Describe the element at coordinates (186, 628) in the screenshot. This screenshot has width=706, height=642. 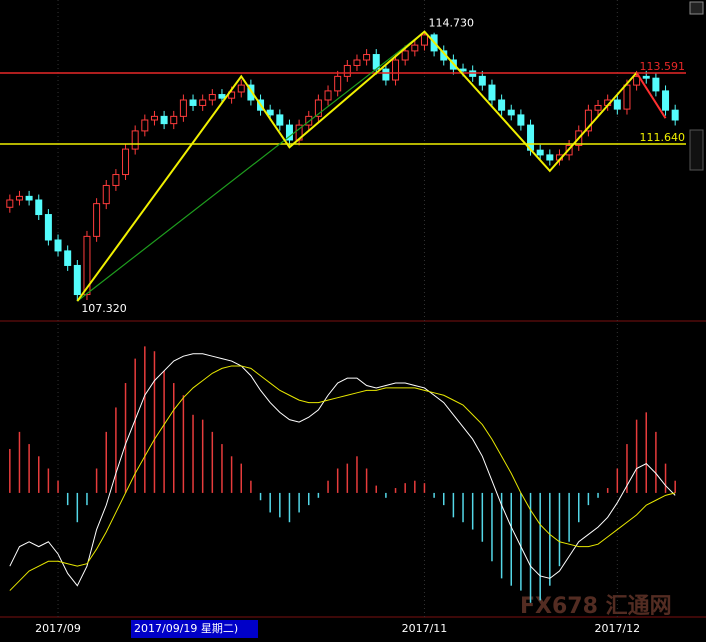
I see `status-date: 2017/09/19 星期二)` at that location.